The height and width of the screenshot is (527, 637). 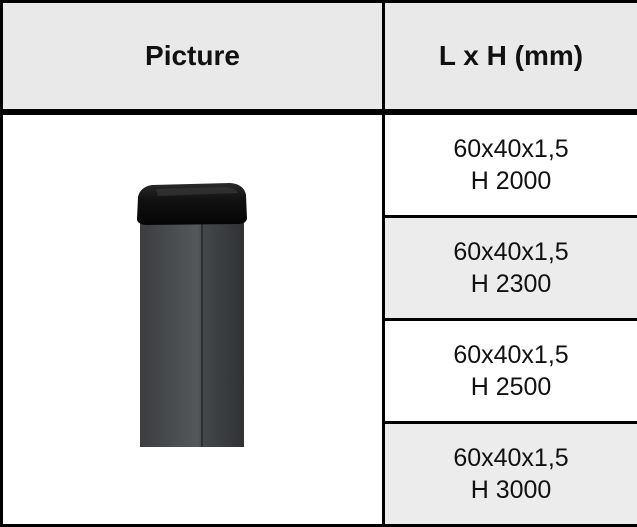 I want to click on height-text: H 3000, so click(x=511, y=490).